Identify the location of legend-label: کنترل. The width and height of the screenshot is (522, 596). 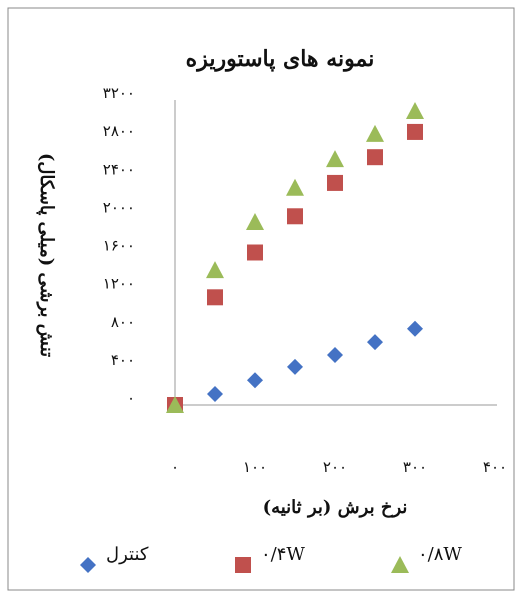
(127, 554).